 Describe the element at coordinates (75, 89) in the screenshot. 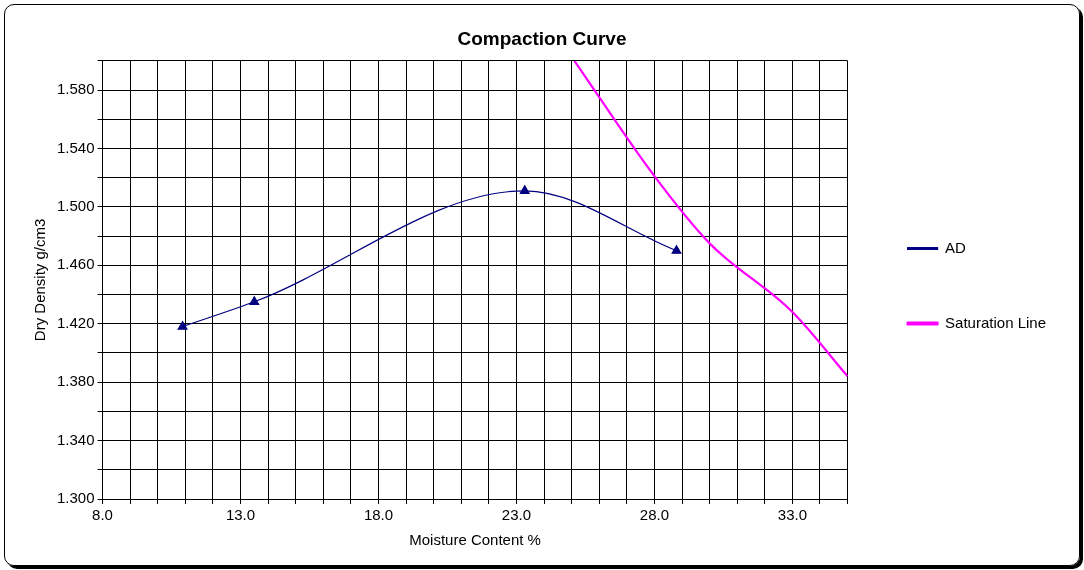

I see `y-tick-label: 1.580` at that location.